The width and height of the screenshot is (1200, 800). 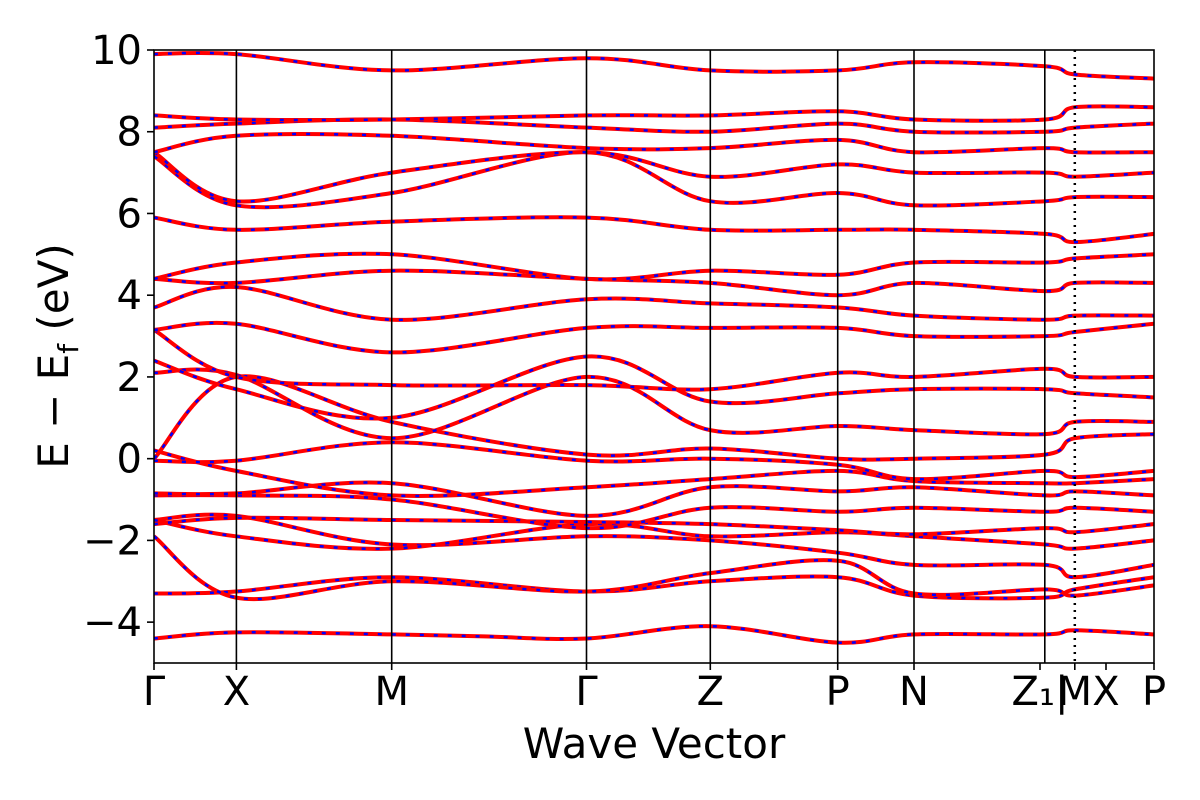 What do you see at coordinates (1105, 692) in the screenshot?
I see `x-tick-label-9: X` at bounding box center [1105, 692].